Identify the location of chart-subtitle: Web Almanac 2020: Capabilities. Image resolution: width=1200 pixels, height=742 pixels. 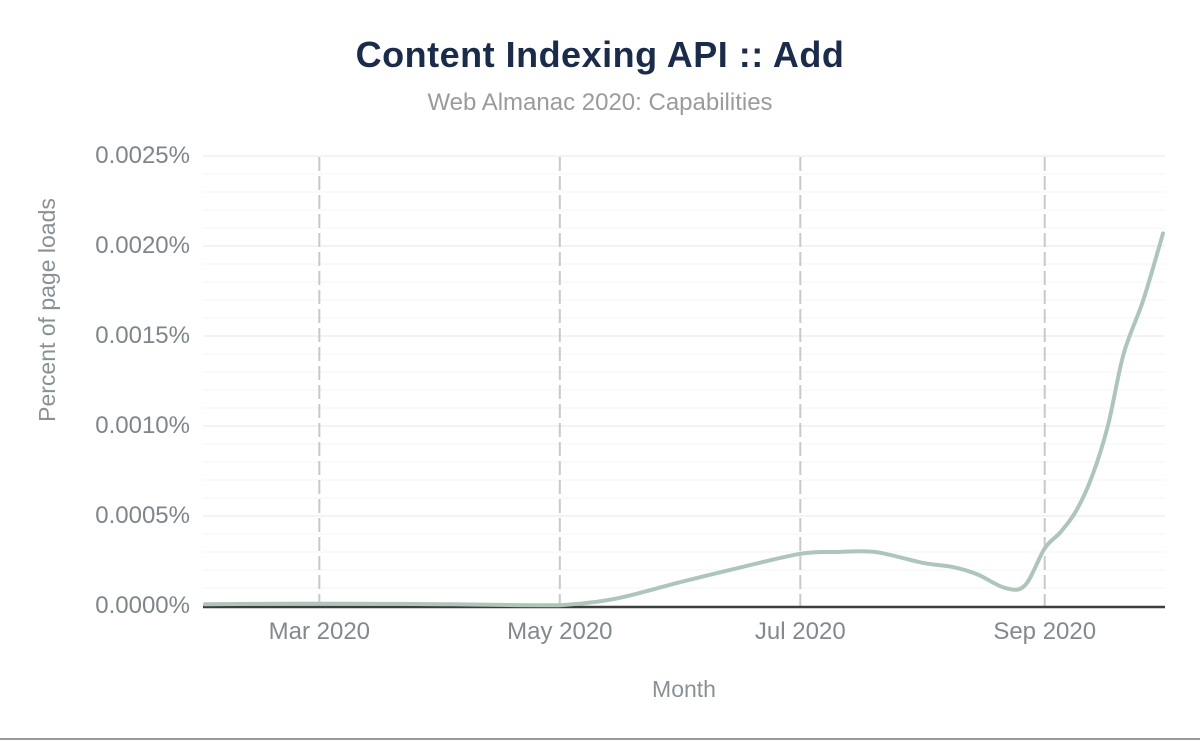
(600, 102).